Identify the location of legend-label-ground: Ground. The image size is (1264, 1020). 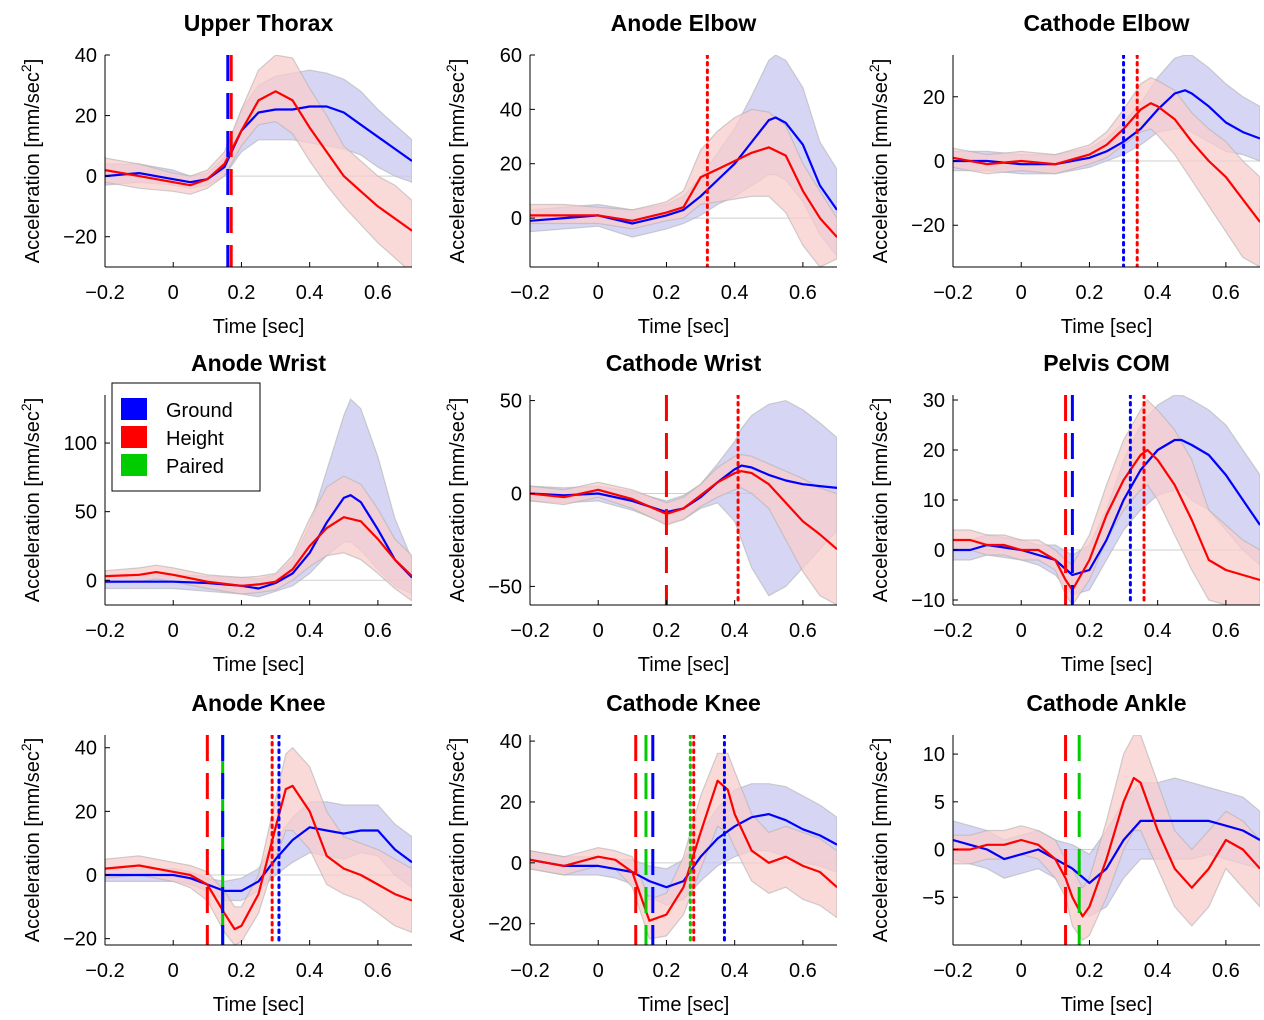
(199, 411).